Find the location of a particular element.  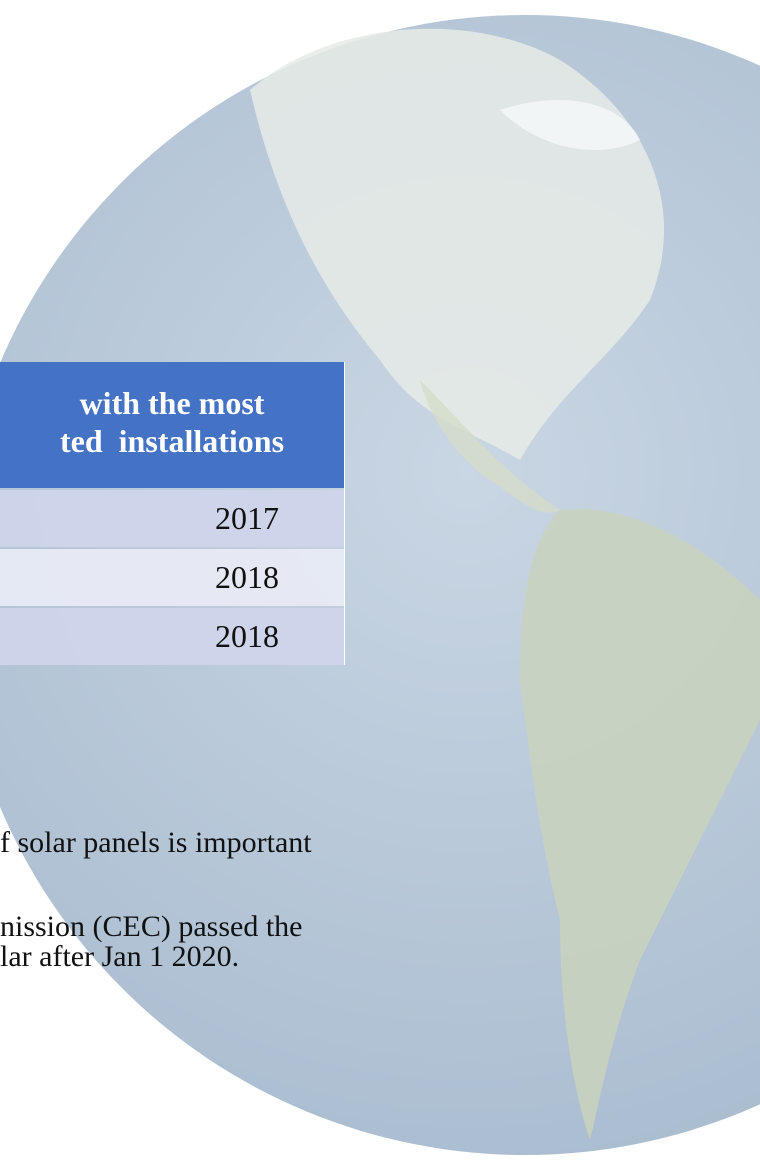

body-text: nission (CEC) passed the is located at coordinates (151, 926).